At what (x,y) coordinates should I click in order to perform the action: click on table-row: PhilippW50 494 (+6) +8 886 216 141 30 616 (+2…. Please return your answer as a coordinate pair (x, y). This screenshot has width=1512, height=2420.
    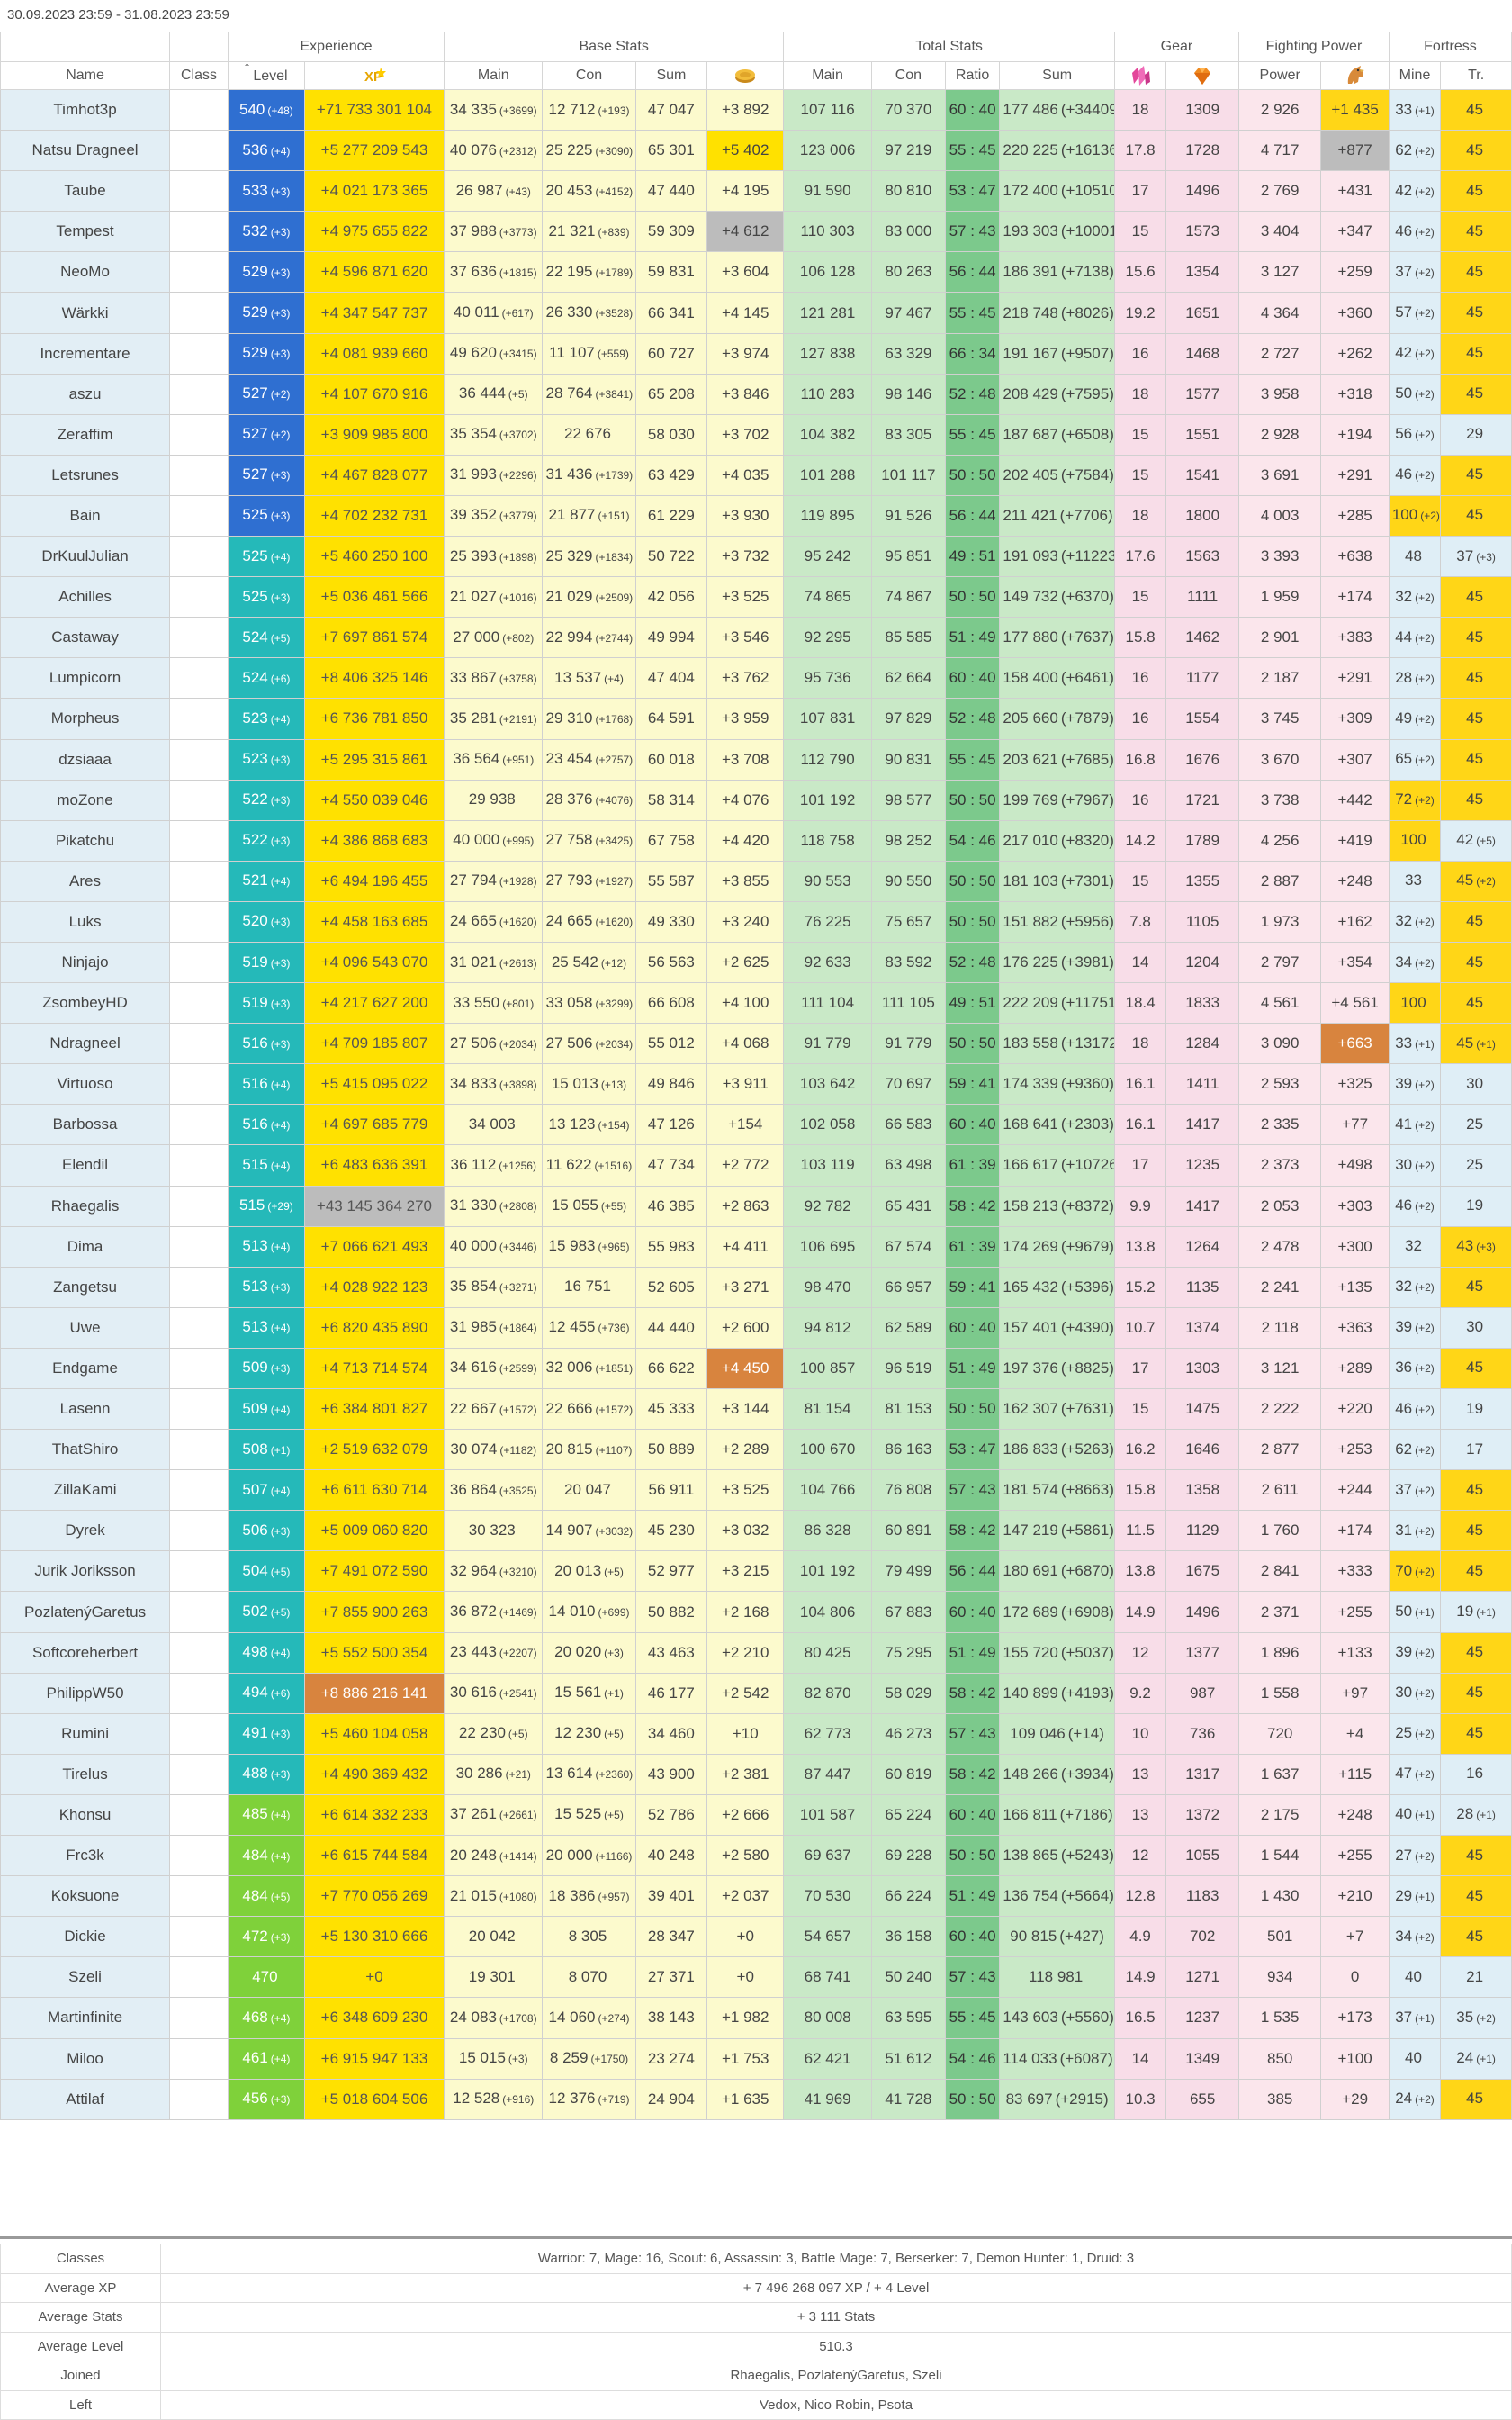
    Looking at the image, I should click on (756, 1693).